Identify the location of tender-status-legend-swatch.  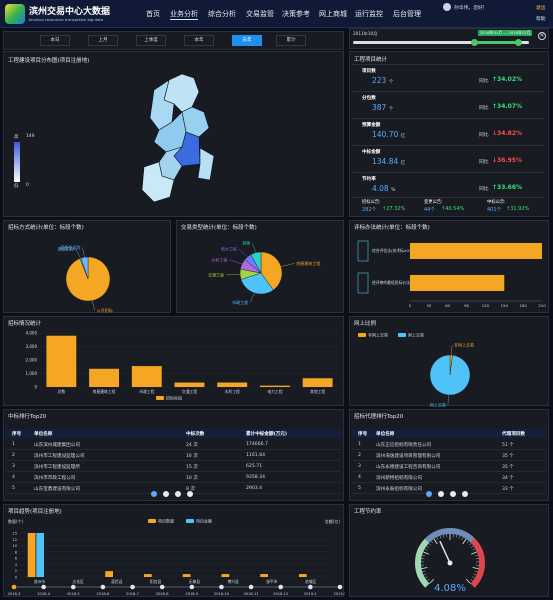
(160, 398).